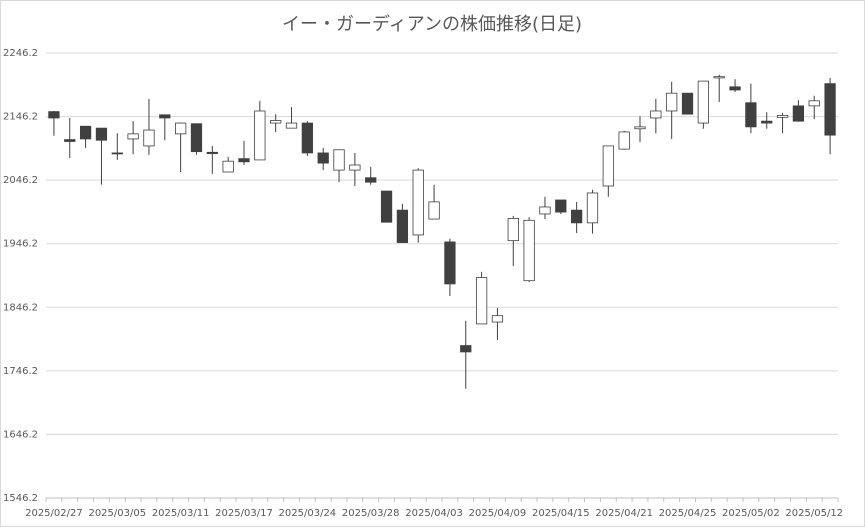 This screenshot has width=865, height=527. What do you see at coordinates (20, 117) in the screenshot?
I see `y-tick-label: 2146.2` at bounding box center [20, 117].